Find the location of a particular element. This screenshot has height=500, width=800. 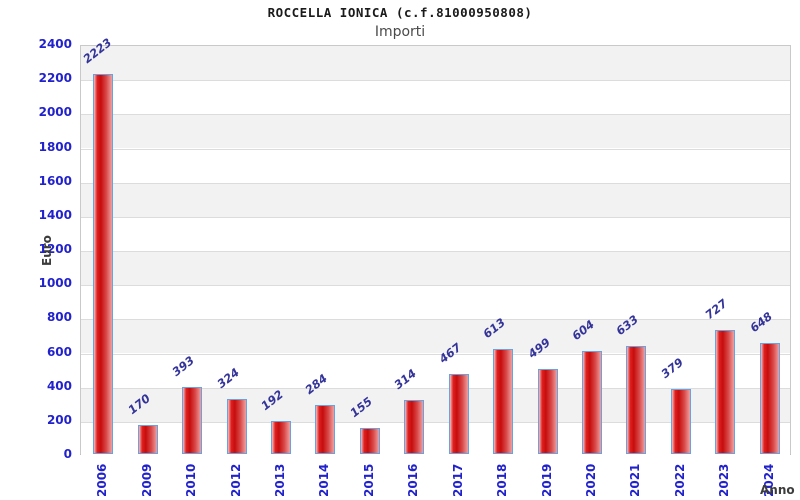

bar-2010 is located at coordinates (192, 420).